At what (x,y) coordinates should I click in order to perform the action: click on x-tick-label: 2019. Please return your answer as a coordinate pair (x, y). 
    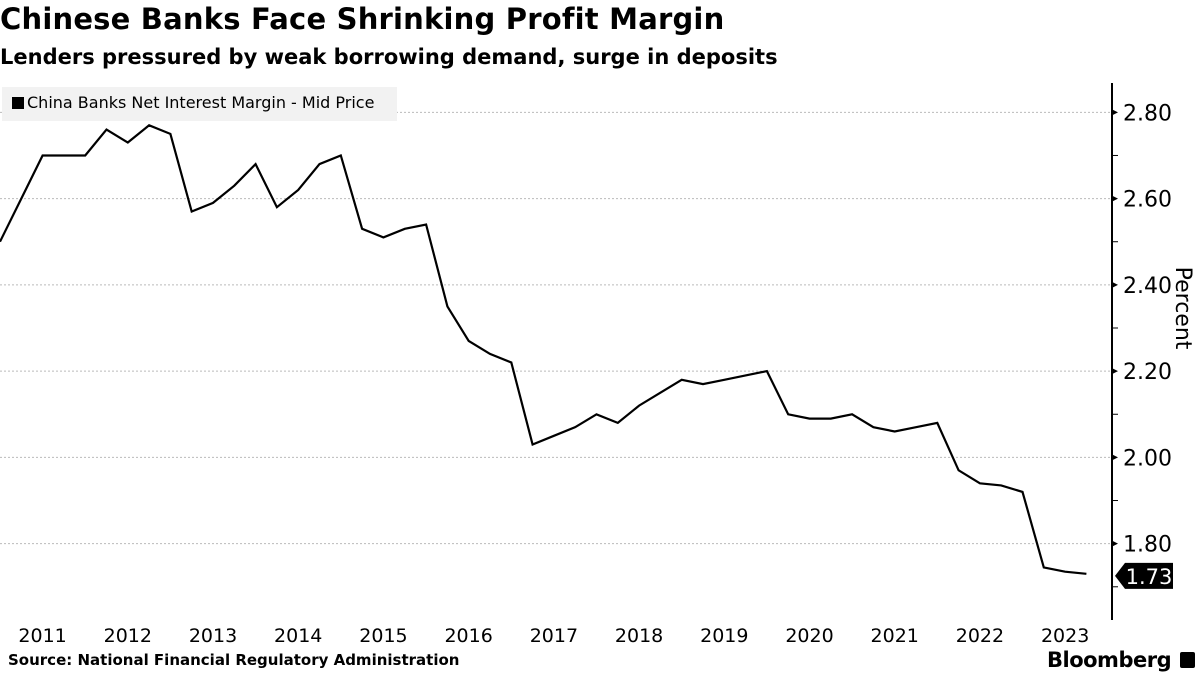
    Looking at the image, I should click on (724, 636).